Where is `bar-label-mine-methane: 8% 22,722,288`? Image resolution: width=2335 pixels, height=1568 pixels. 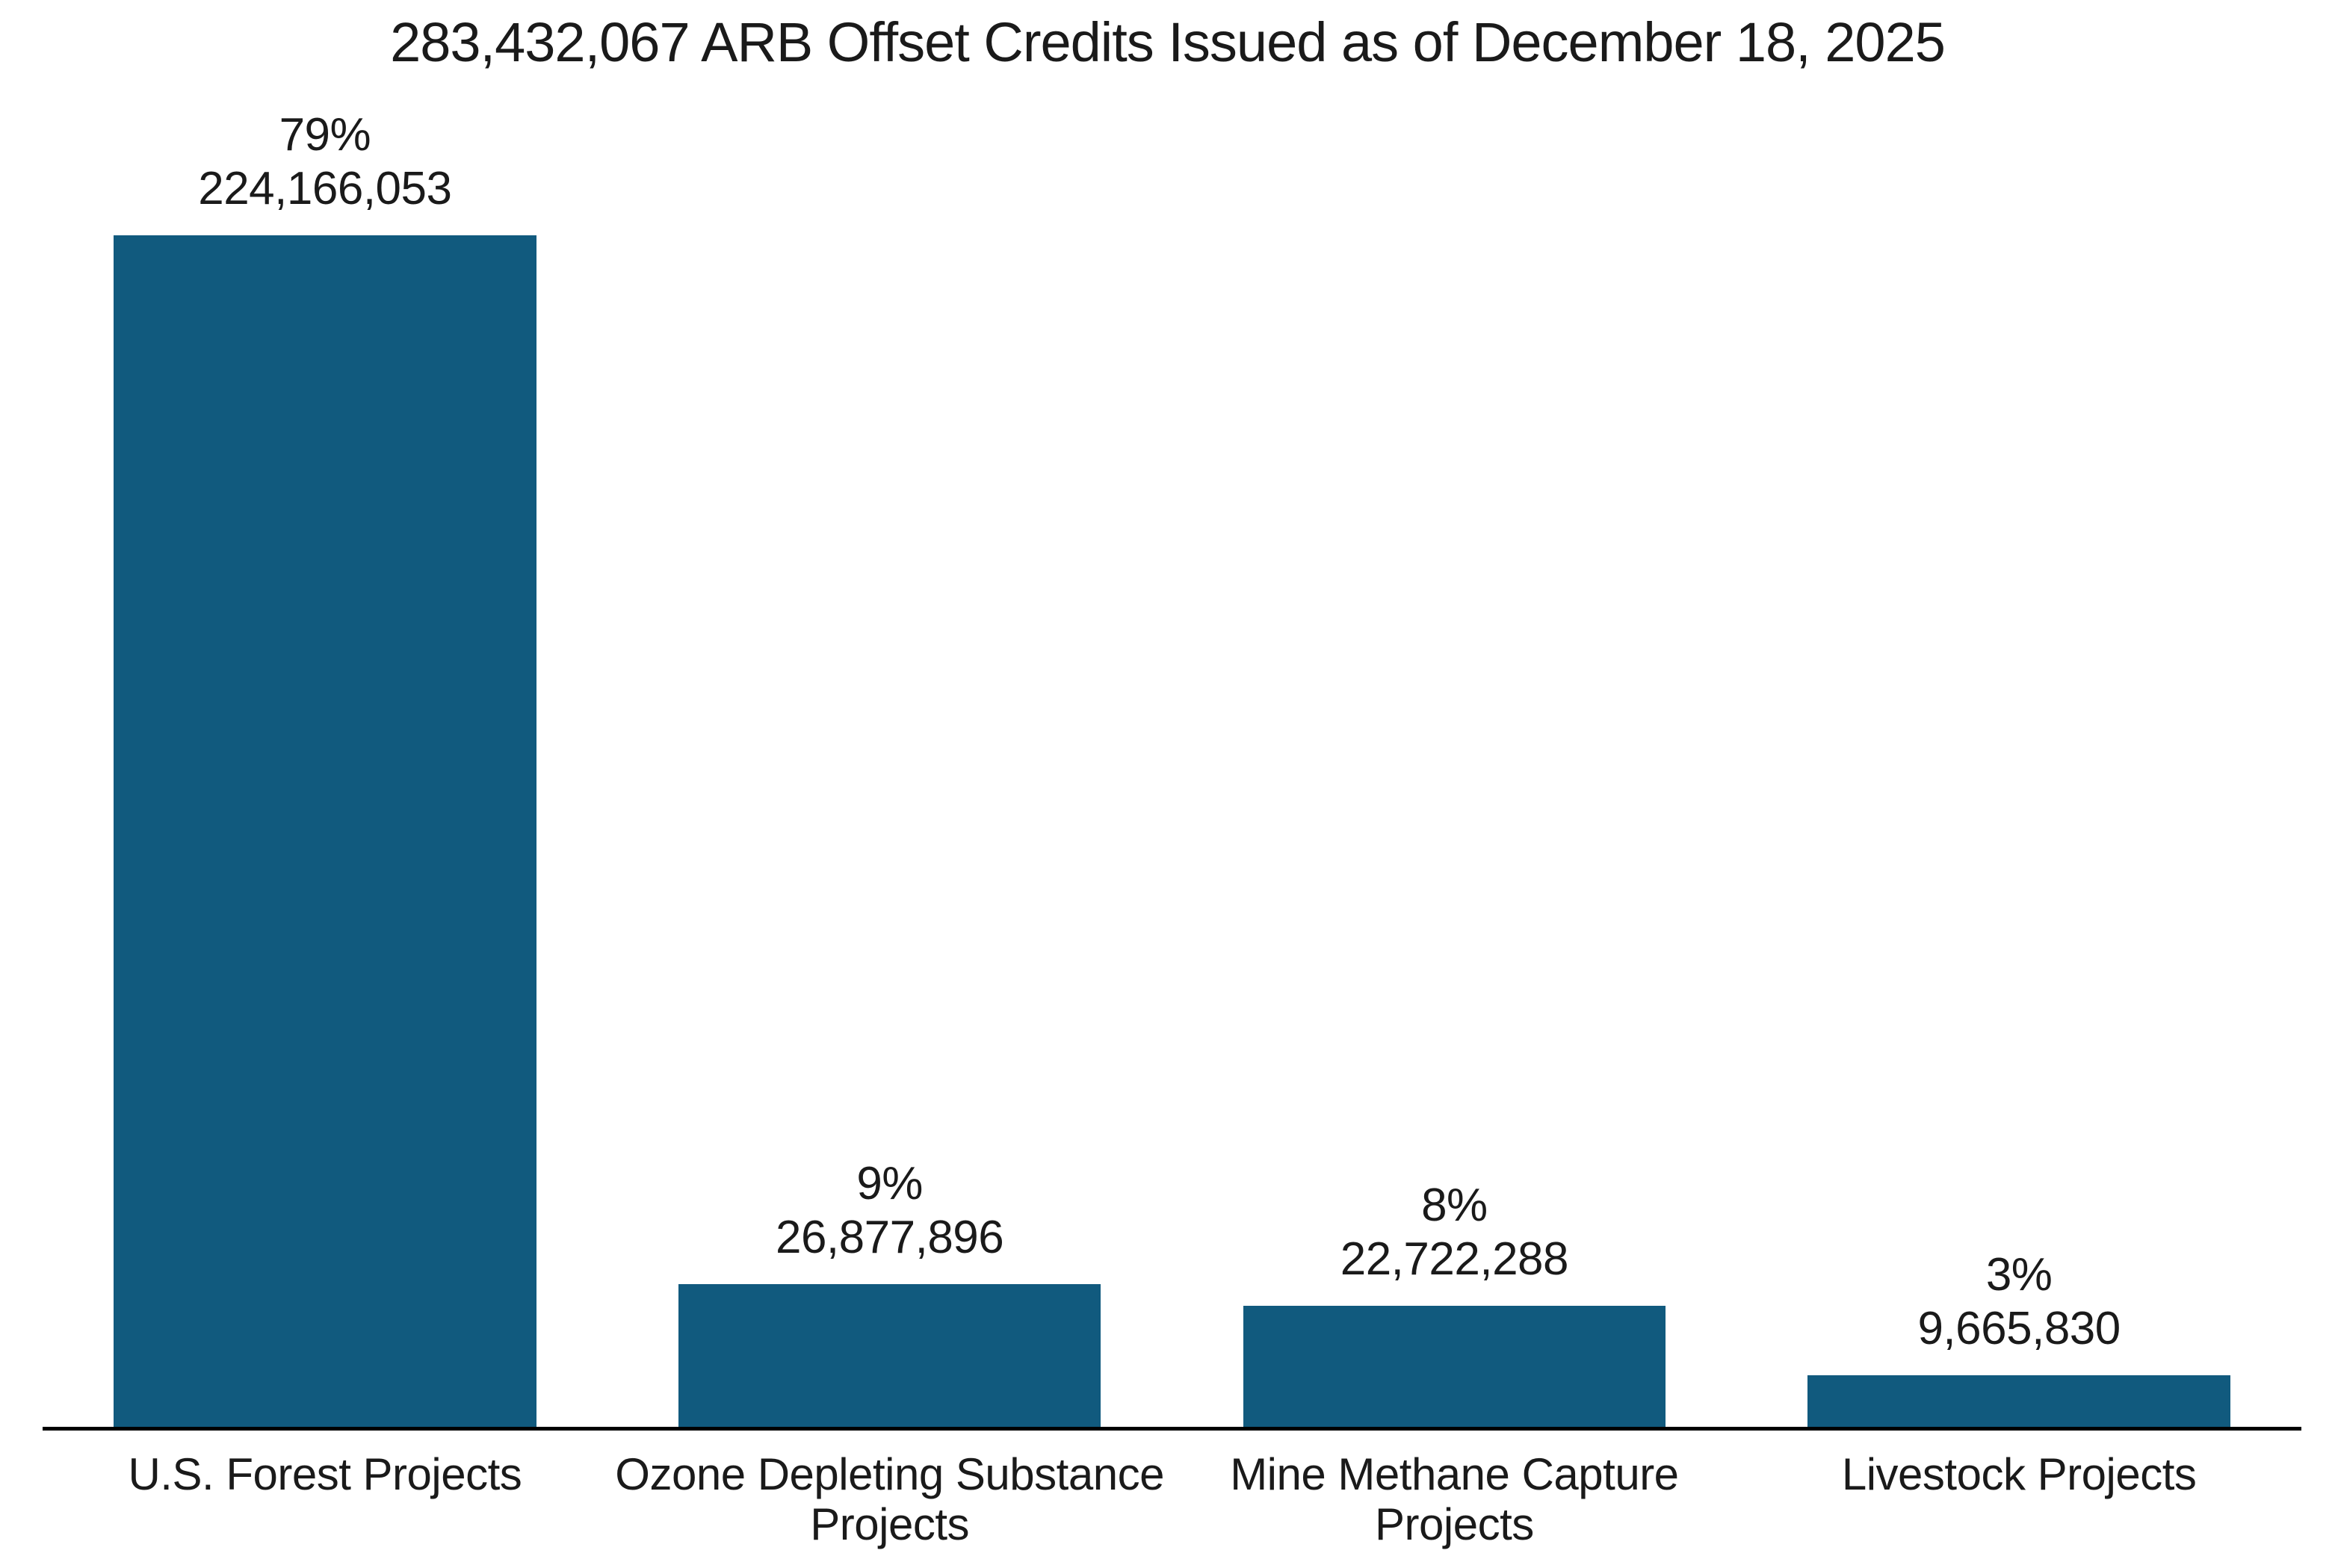
bar-label-mine-methane: 8% 22,722,288 is located at coordinates (1454, 1232).